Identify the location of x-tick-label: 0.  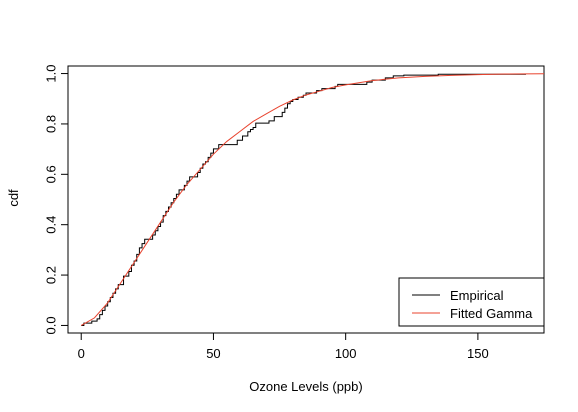
(81, 353).